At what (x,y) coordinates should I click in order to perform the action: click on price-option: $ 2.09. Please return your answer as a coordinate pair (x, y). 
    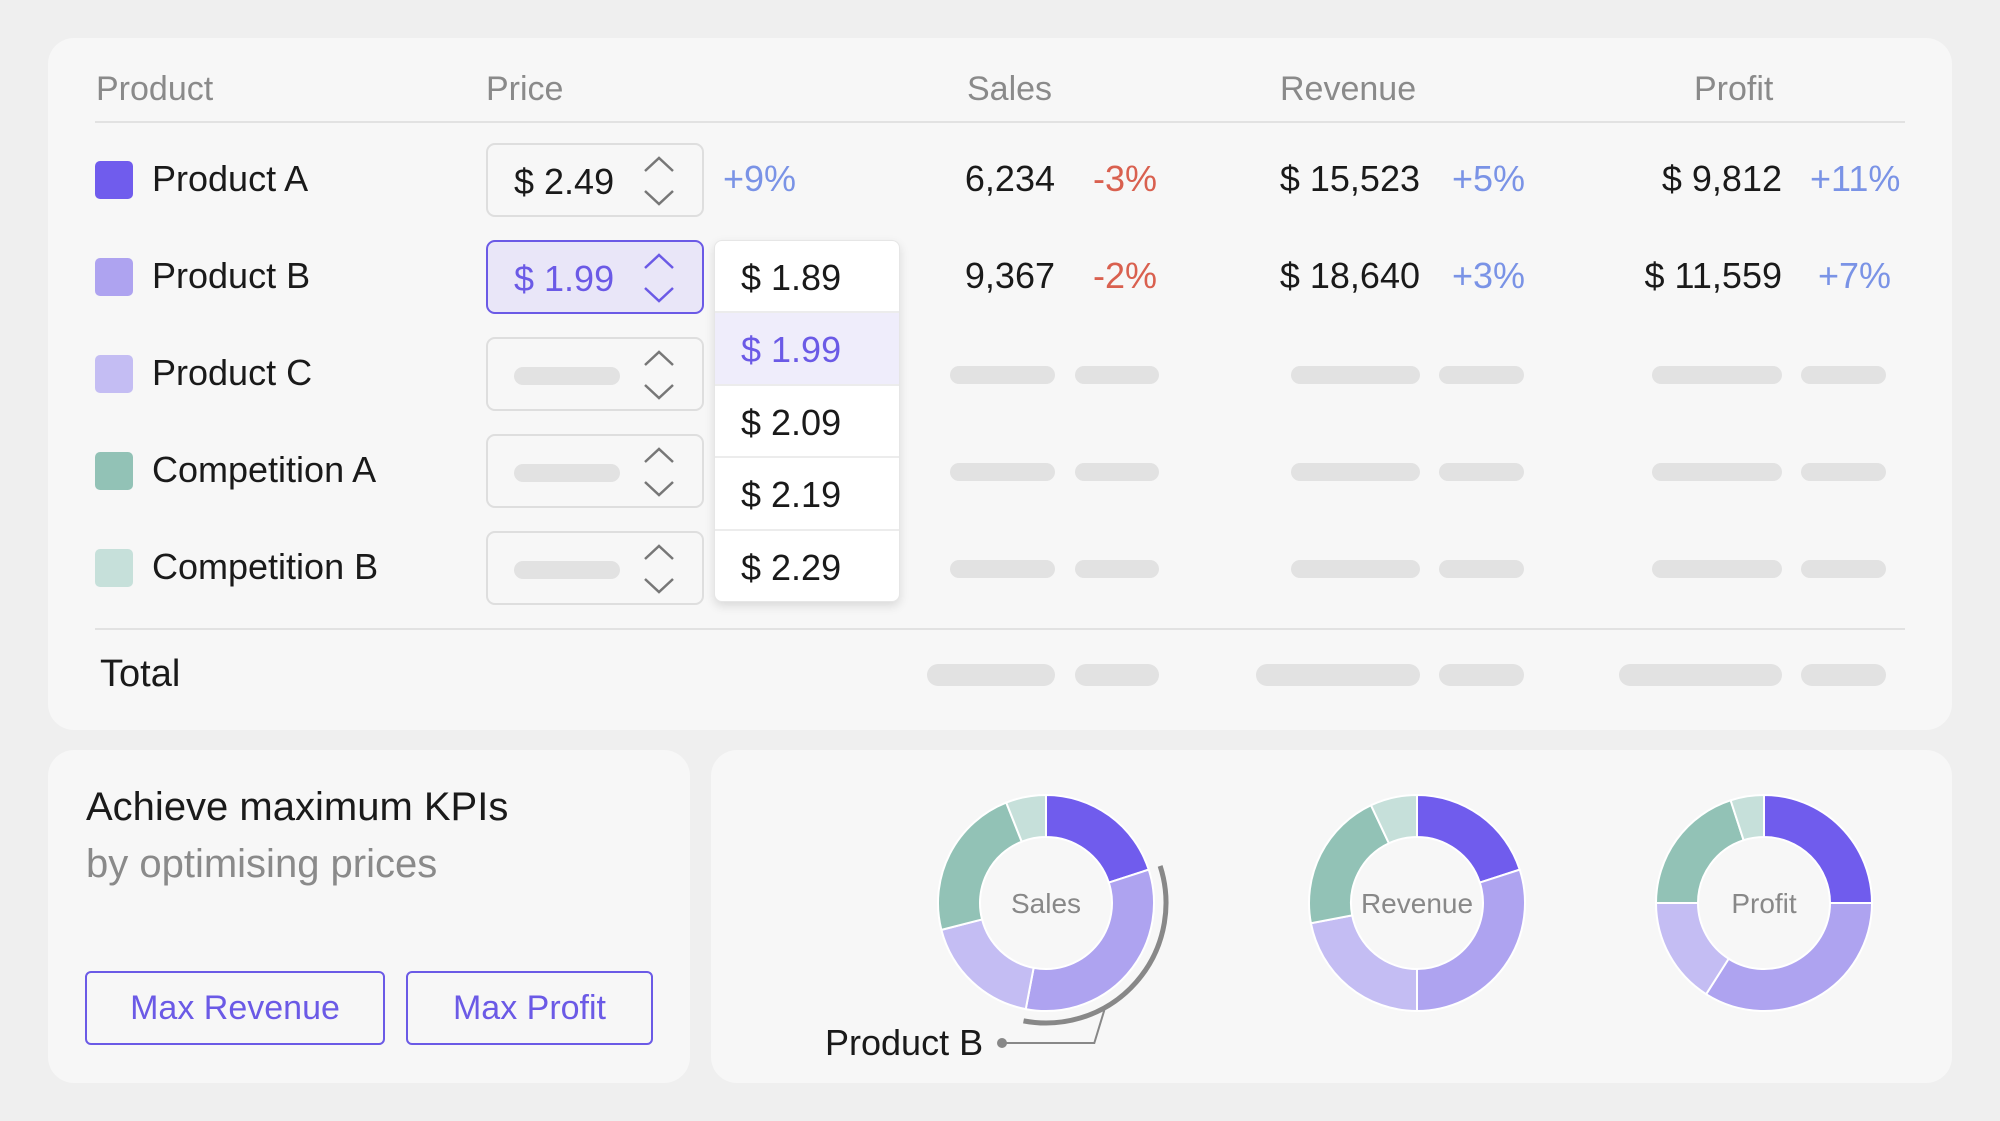
    Looking at the image, I should click on (807, 422).